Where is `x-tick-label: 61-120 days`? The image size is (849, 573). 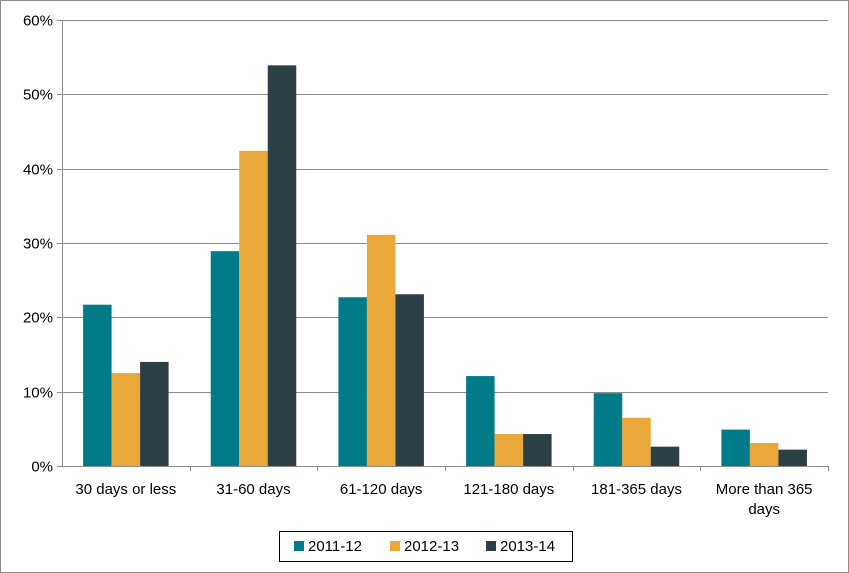 x-tick-label: 61-120 days is located at coordinates (381, 489).